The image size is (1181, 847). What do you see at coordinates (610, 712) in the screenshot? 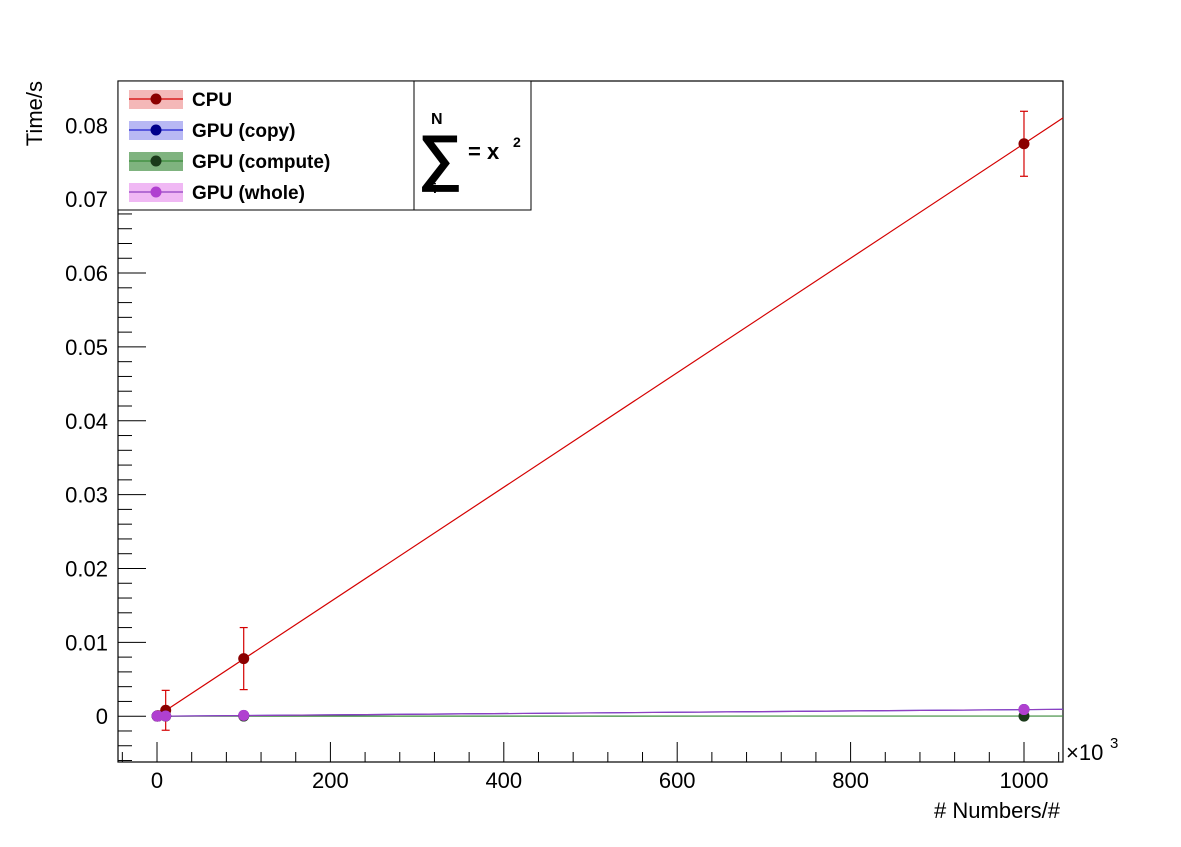
I see `fit-line` at bounding box center [610, 712].